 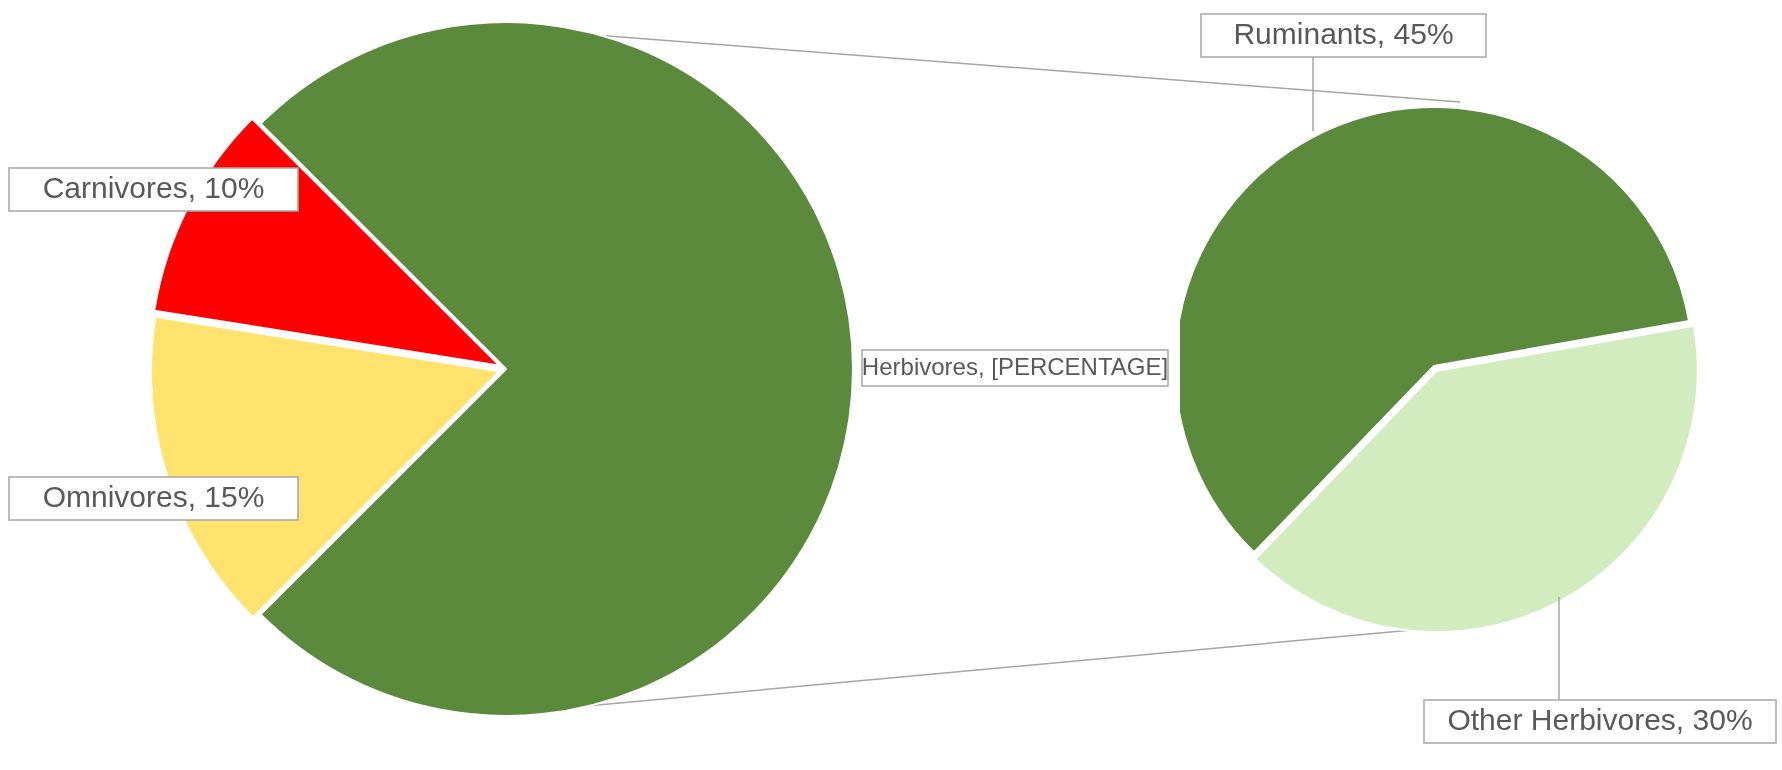 What do you see at coordinates (153, 496) in the screenshot?
I see `slice-label: Omnivores, 15%` at bounding box center [153, 496].